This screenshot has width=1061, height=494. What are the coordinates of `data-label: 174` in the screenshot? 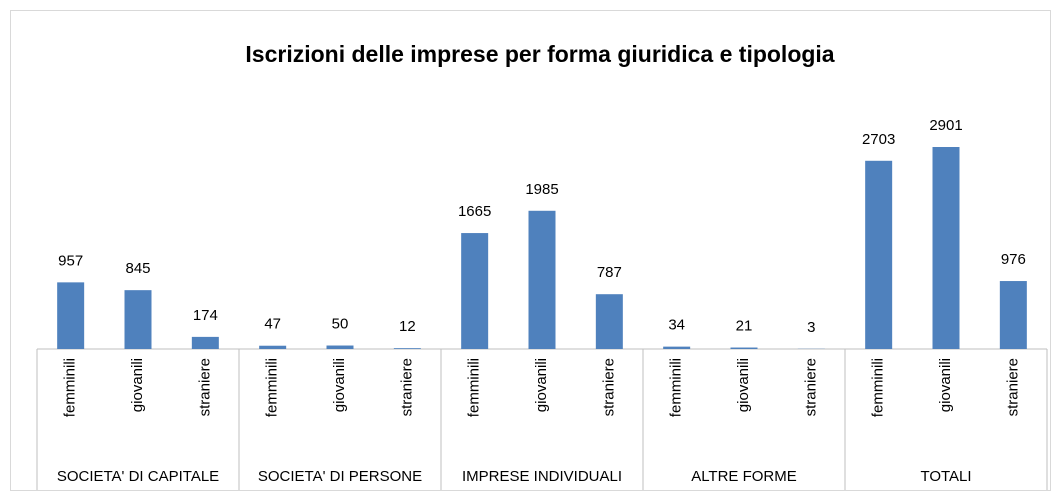 It's located at (205, 315).